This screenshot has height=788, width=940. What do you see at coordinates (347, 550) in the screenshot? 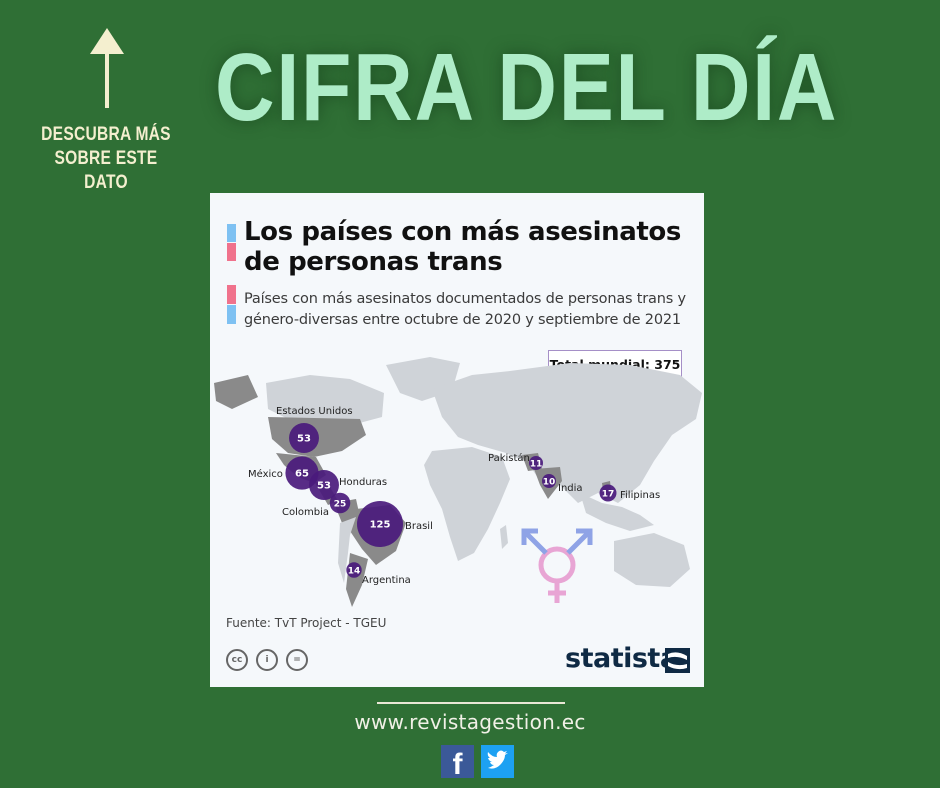
I see `south-america-shape` at bounding box center [347, 550].